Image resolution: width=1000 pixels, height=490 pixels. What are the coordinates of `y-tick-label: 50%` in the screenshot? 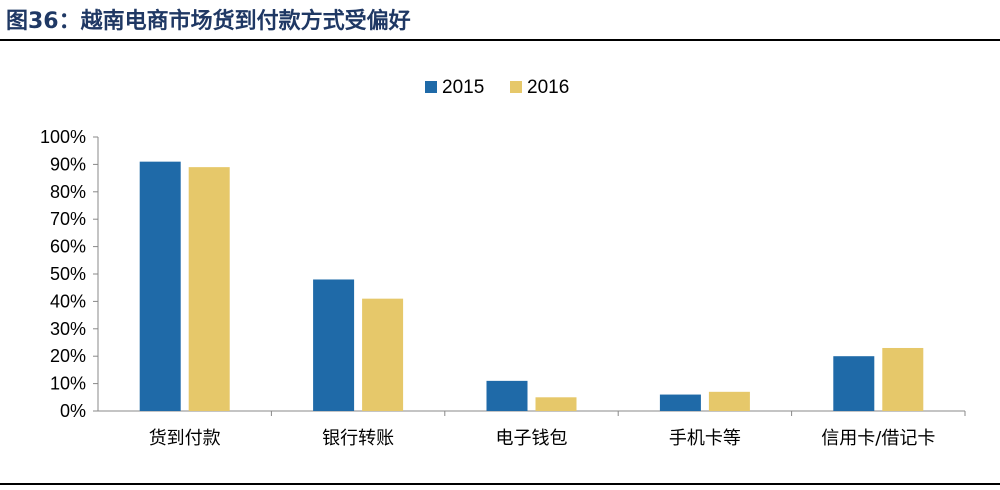 It's located at (68, 274).